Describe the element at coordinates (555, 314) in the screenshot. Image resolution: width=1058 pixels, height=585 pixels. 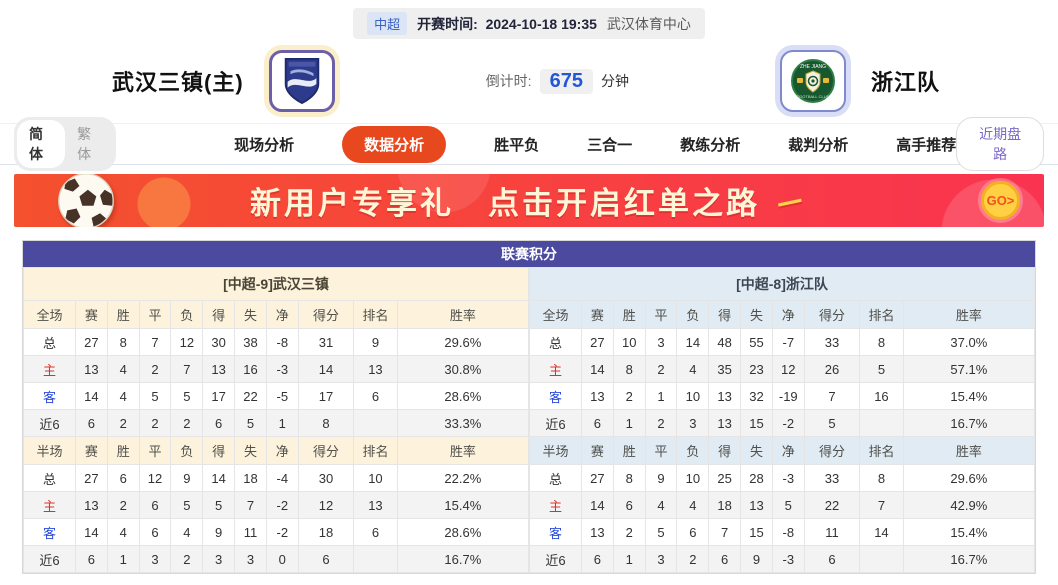
I see `column-header: 全场` at that location.